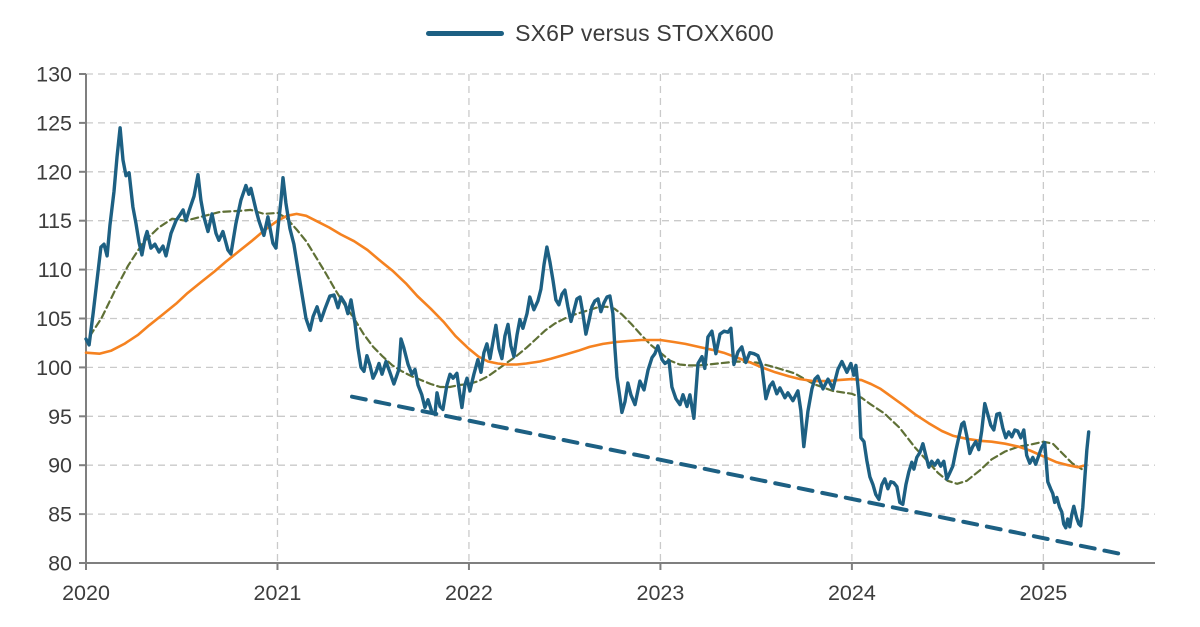  Describe the element at coordinates (54, 368) in the screenshot. I see `y-tick-label: 100` at that location.